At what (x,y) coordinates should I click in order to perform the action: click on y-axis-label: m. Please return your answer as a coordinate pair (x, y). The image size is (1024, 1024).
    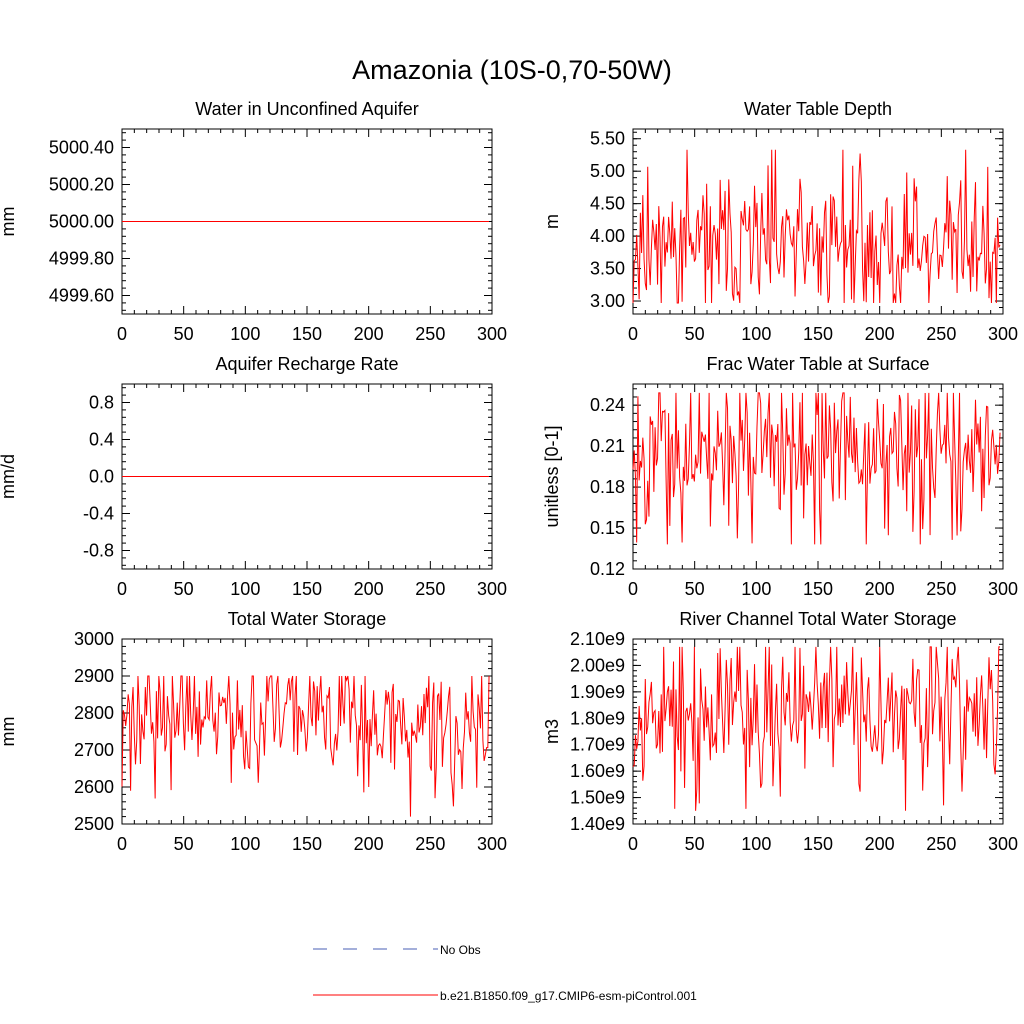
    Looking at the image, I should click on (552, 221).